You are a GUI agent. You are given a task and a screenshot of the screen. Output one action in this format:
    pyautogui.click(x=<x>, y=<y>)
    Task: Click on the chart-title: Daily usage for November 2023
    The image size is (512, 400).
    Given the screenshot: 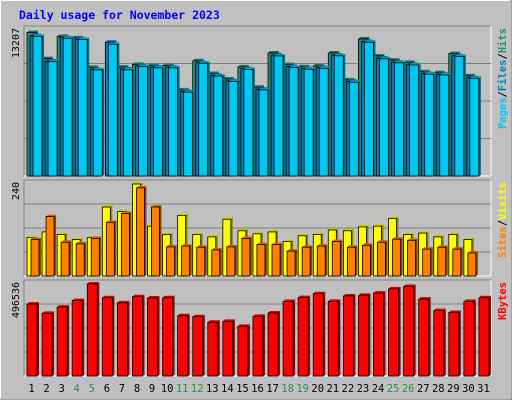 What is the action you would take?
    pyautogui.click(x=119, y=15)
    